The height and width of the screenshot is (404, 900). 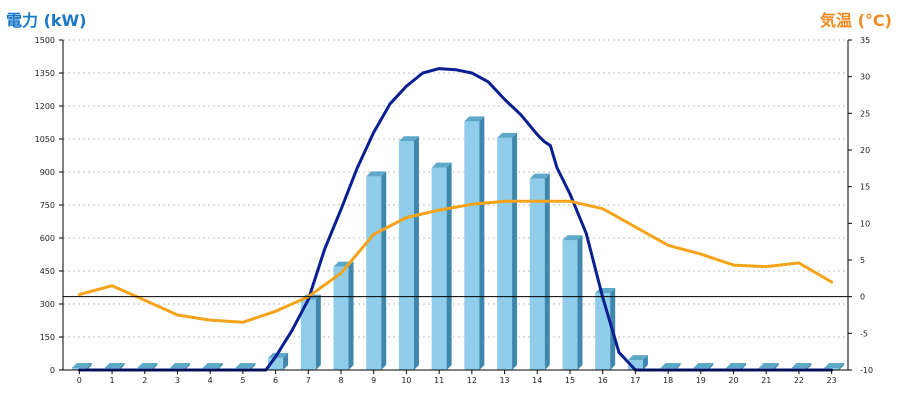 What do you see at coordinates (865, 40) in the screenshot?
I see `right-tick-label: 35` at bounding box center [865, 40].